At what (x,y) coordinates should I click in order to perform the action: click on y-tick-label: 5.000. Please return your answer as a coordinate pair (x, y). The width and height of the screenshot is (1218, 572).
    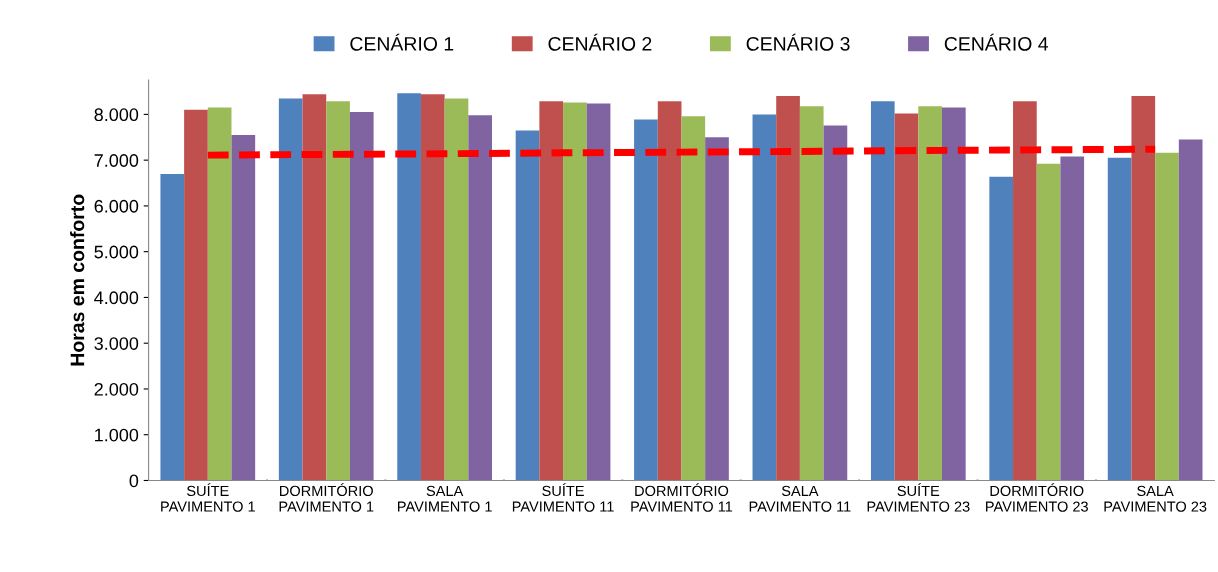
    Looking at the image, I should click on (116, 252).